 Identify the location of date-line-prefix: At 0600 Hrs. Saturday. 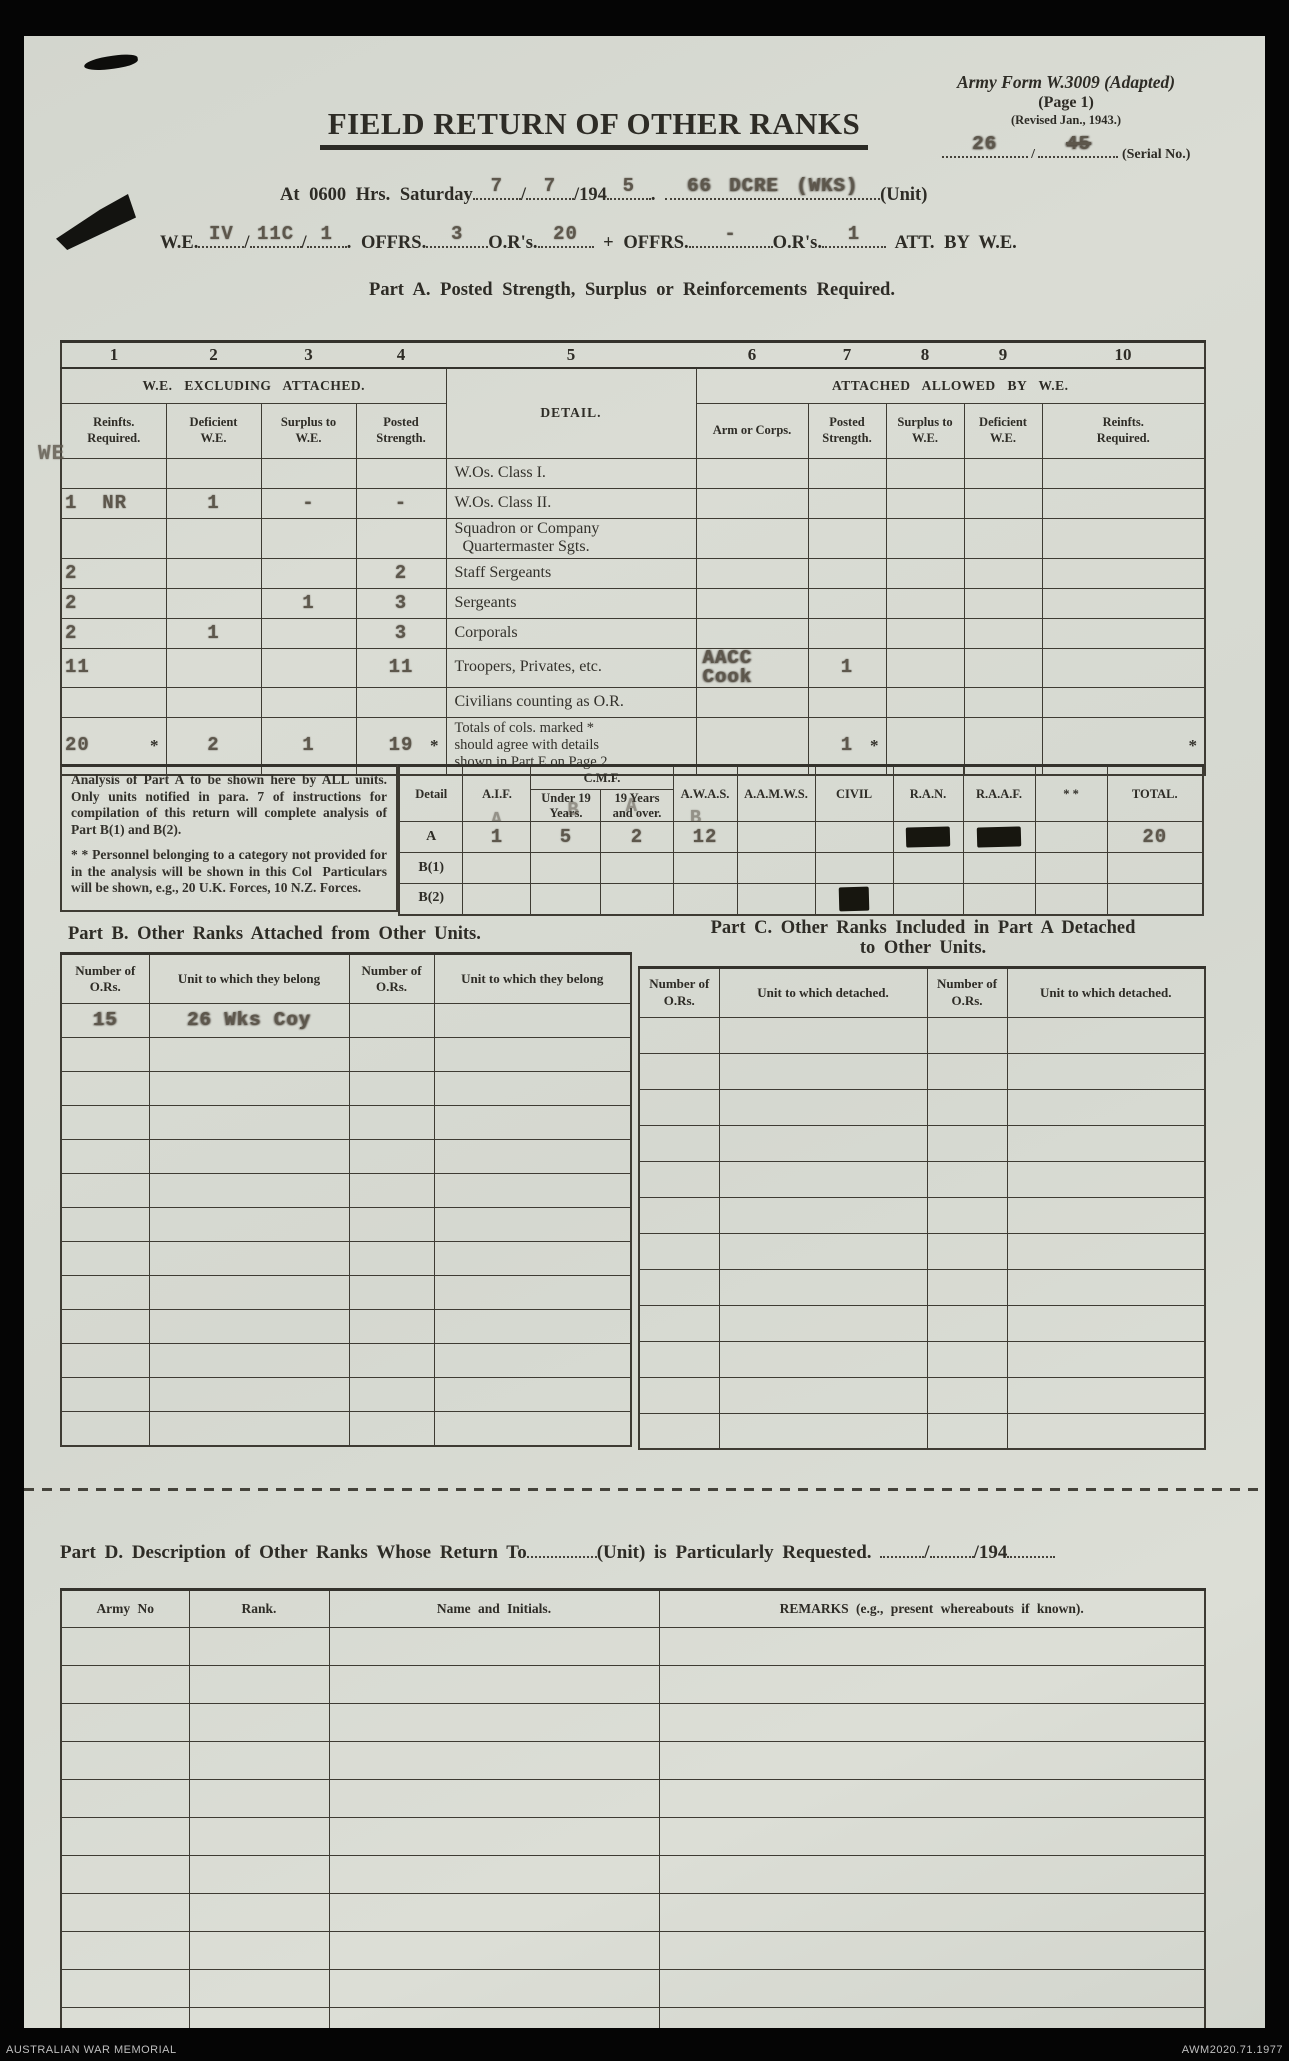
(376, 195).